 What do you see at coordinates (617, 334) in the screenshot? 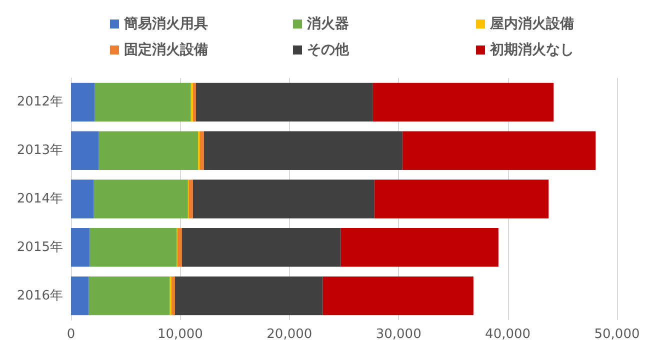
I see `x-tick-label: 50,000` at bounding box center [617, 334].